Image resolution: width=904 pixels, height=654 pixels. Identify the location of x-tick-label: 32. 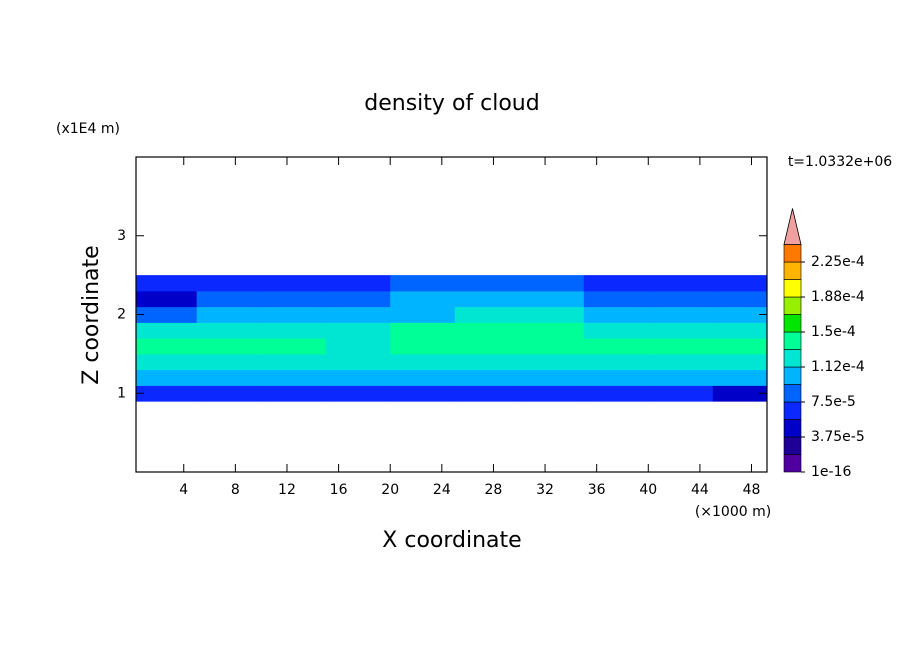
(545, 490).